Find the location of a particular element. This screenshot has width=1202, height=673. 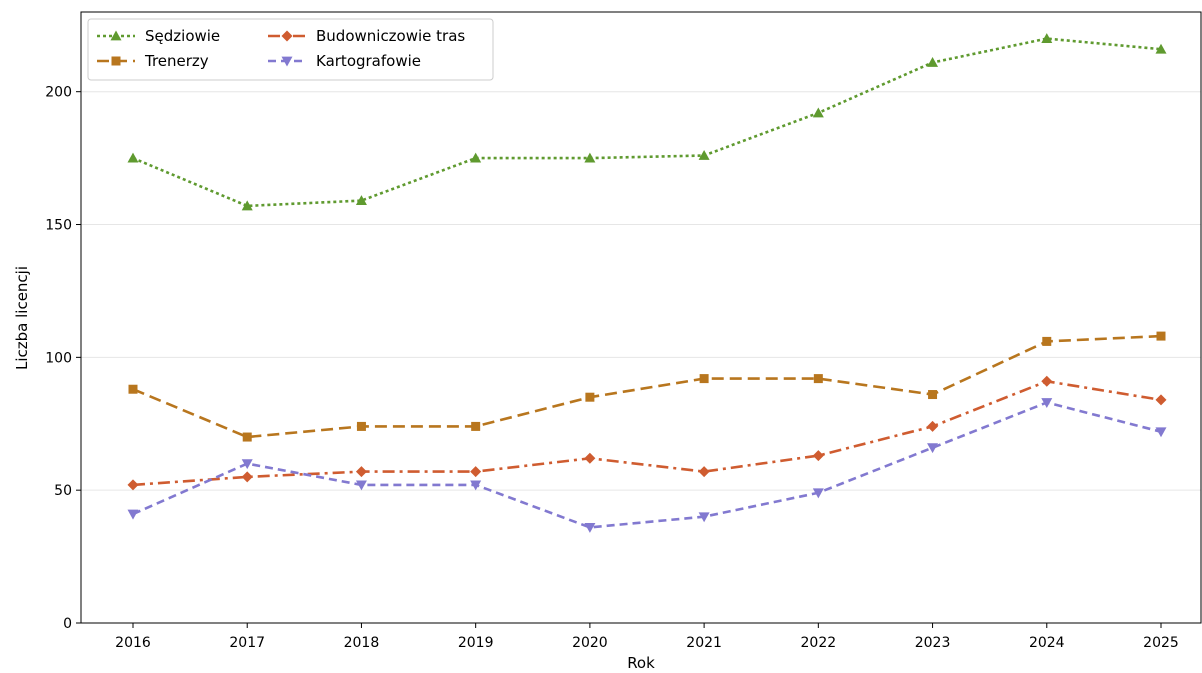

x-tick-label: 2018 is located at coordinates (362, 643).